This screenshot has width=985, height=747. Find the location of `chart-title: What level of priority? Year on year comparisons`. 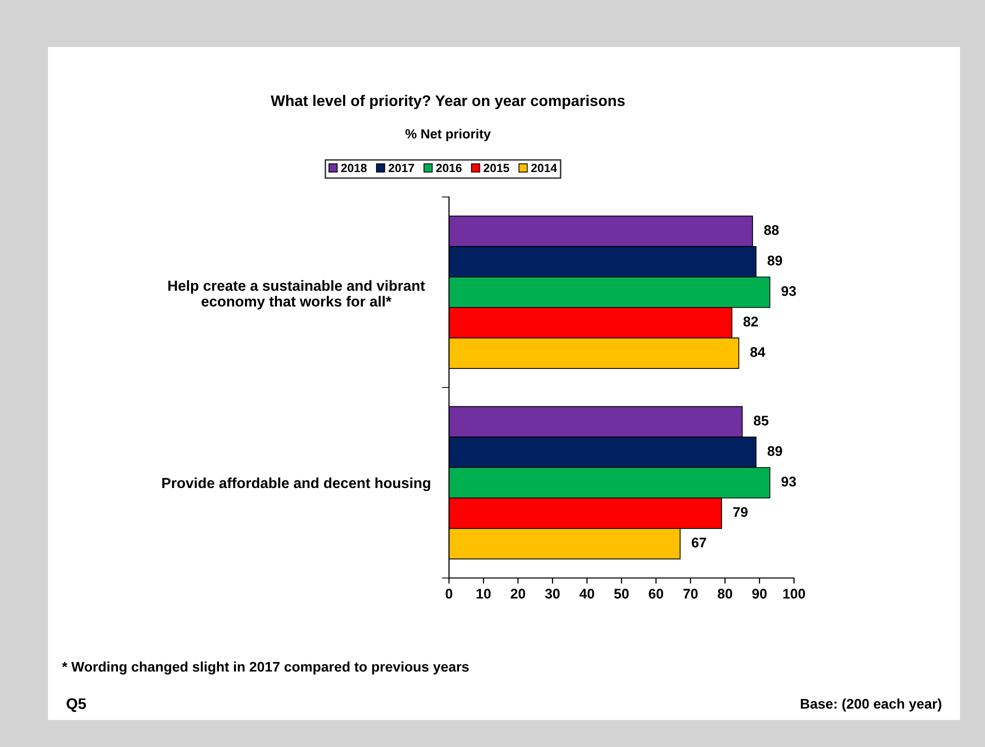

chart-title: What level of priority? Year on year comparisons is located at coordinates (447, 102).